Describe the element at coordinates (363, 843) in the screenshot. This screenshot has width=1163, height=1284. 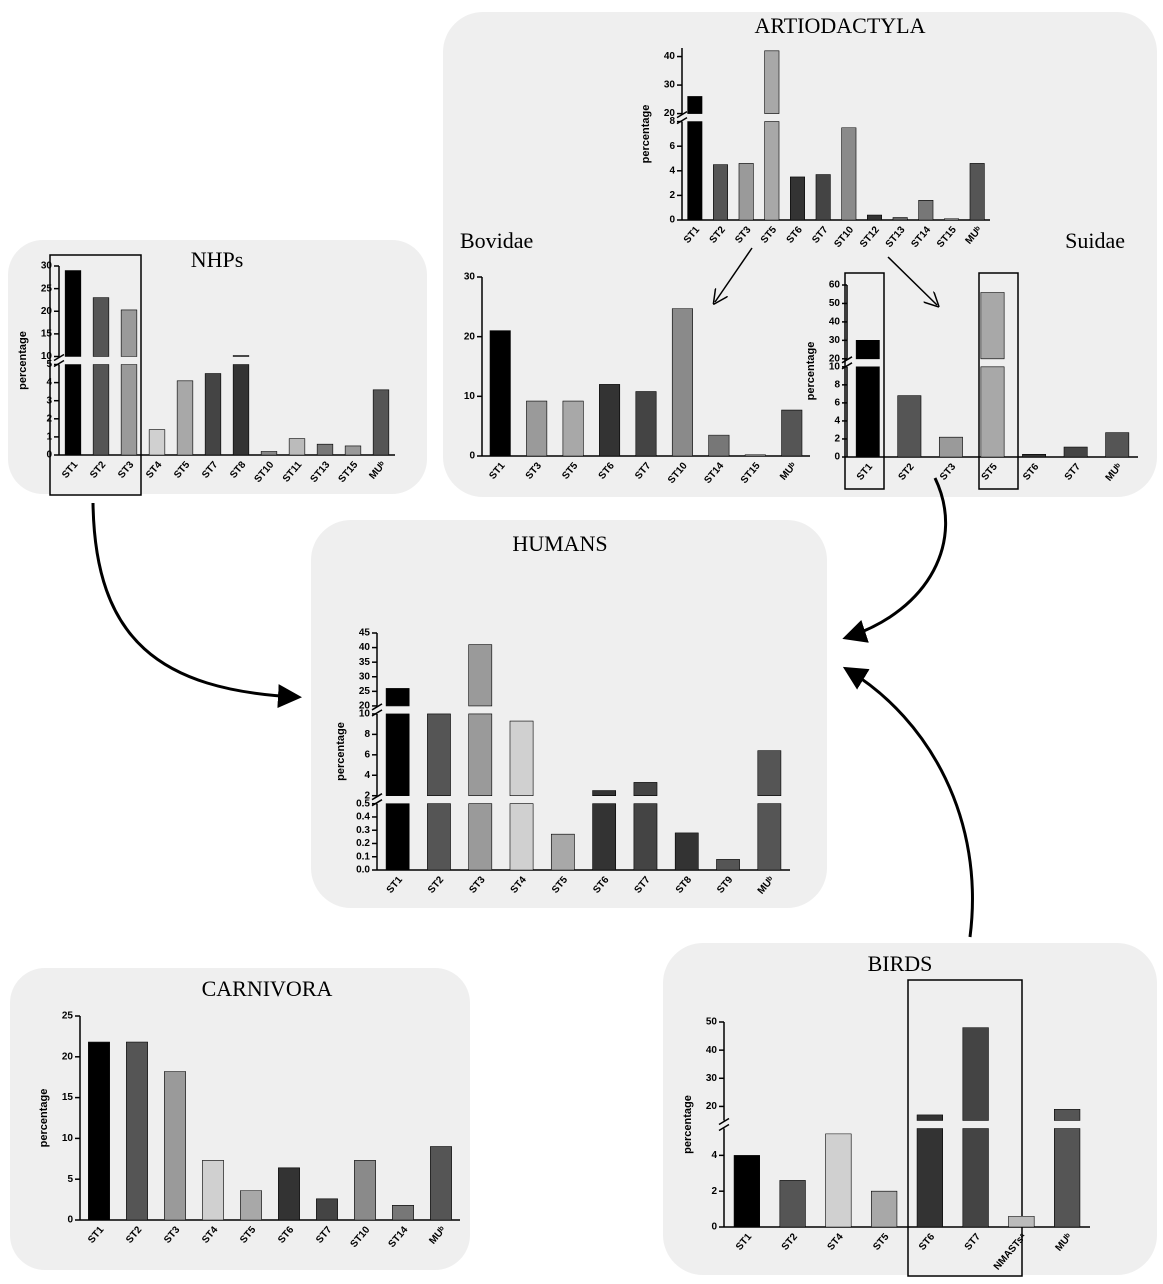
I see `y-tick-label: 0.2` at that location.